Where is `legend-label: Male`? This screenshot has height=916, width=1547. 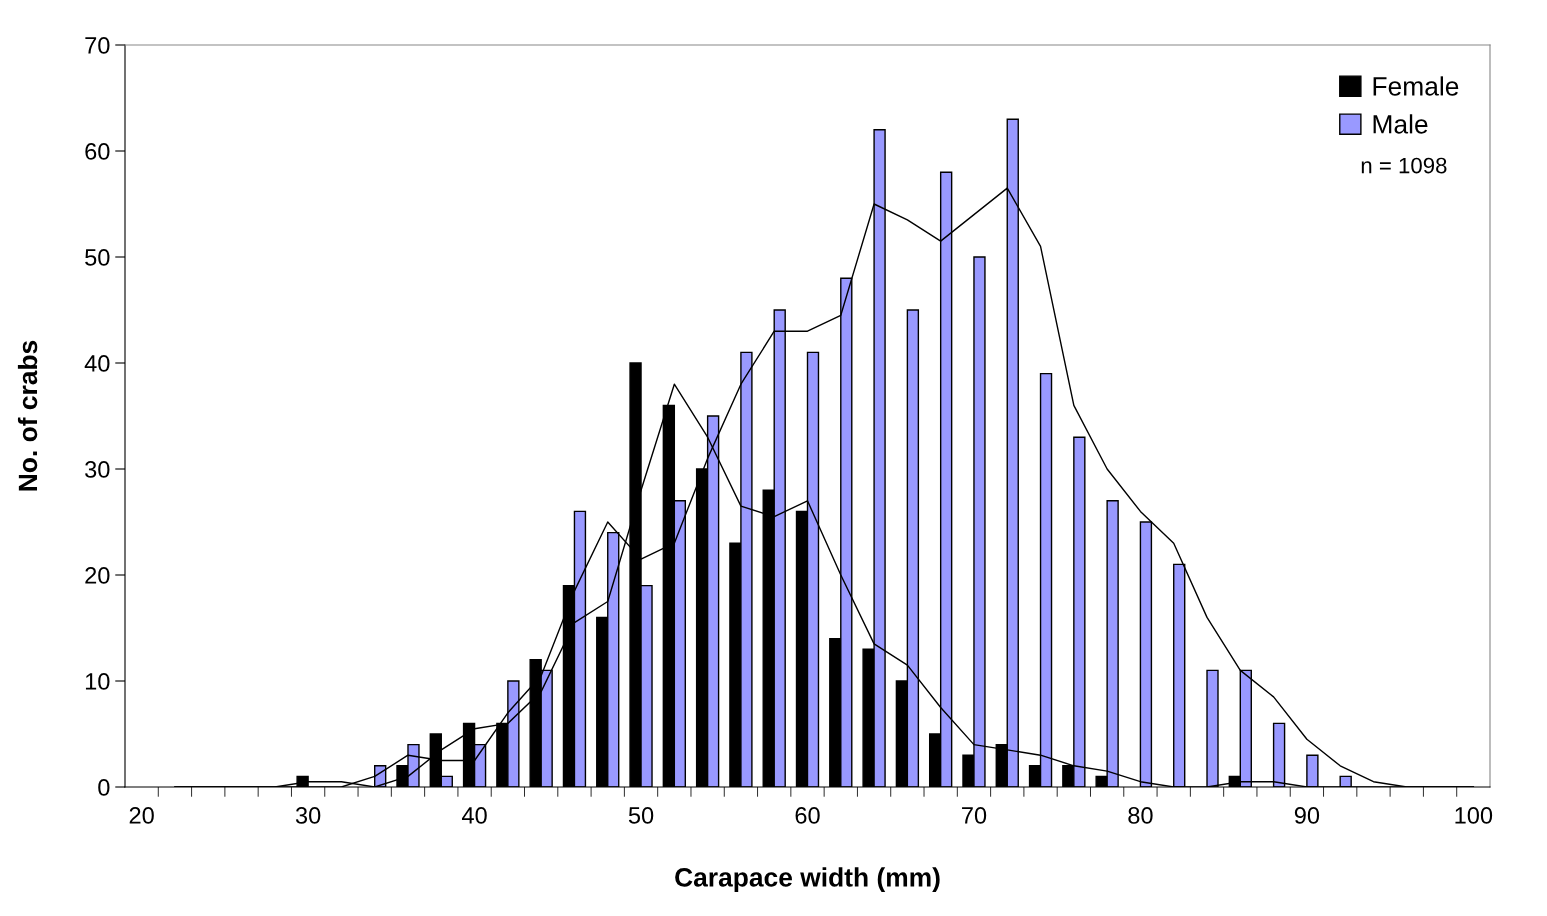
legend-label: Male is located at coordinates (1400, 124).